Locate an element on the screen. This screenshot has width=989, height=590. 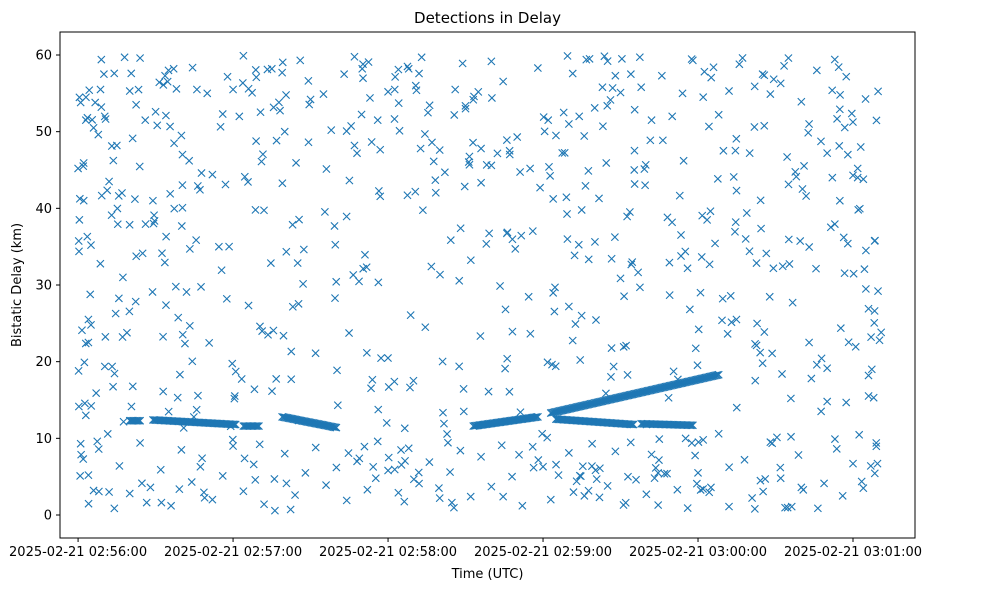
y-tick-label: 50 is located at coordinates (43, 132).